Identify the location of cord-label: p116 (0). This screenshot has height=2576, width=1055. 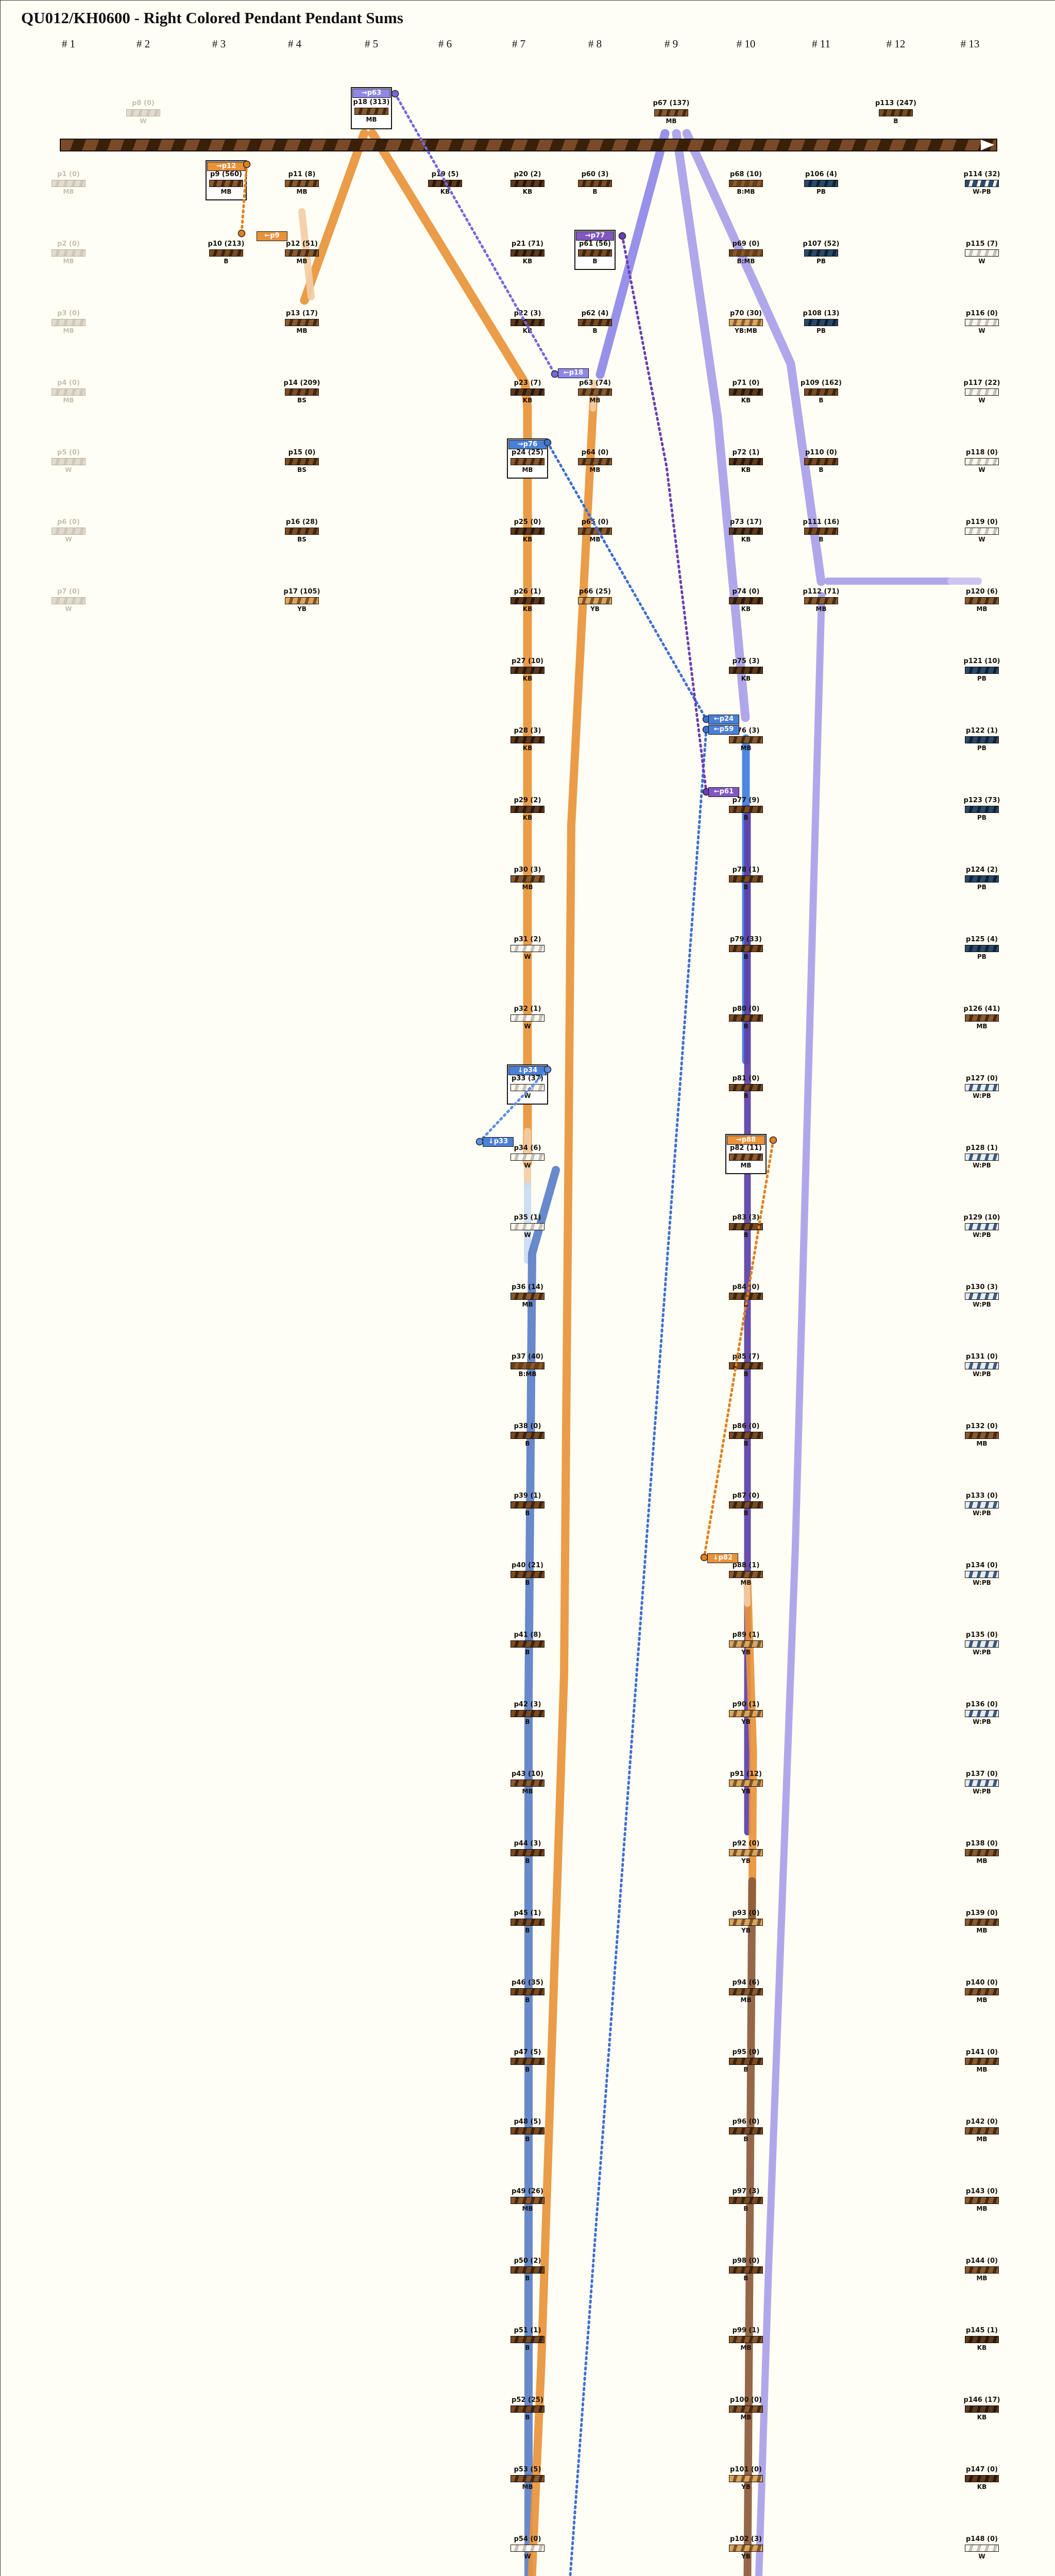
(982, 313).